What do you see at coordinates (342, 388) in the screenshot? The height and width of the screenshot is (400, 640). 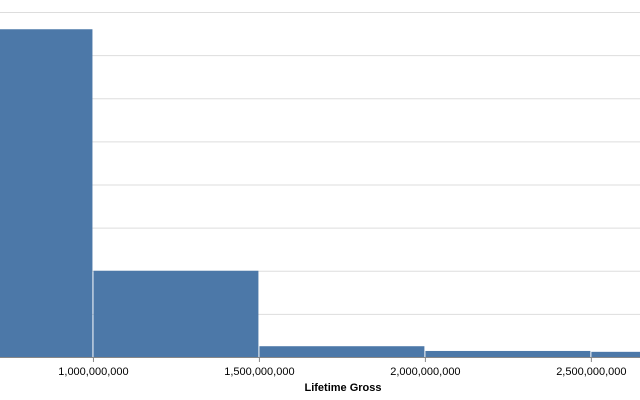 I see `x-axis-title: Lifetime Gross` at bounding box center [342, 388].